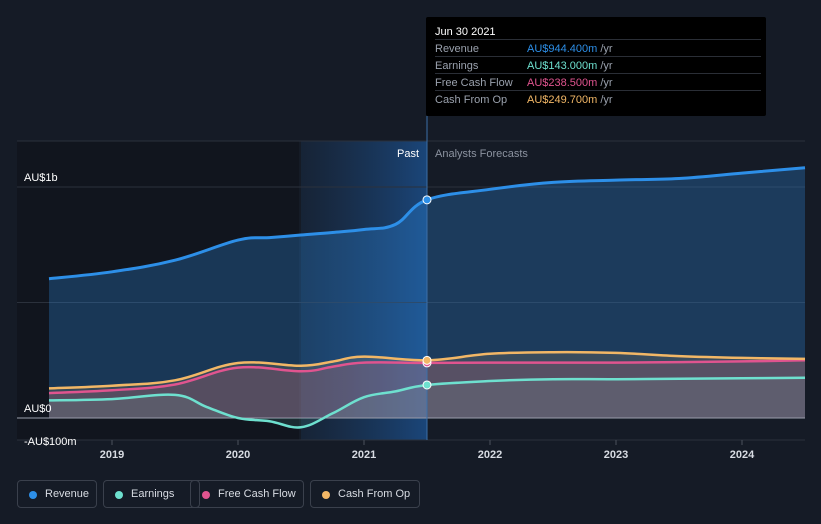  I want to click on legend-item-free-cash-flow: Free Cash Flow, so click(247, 494).